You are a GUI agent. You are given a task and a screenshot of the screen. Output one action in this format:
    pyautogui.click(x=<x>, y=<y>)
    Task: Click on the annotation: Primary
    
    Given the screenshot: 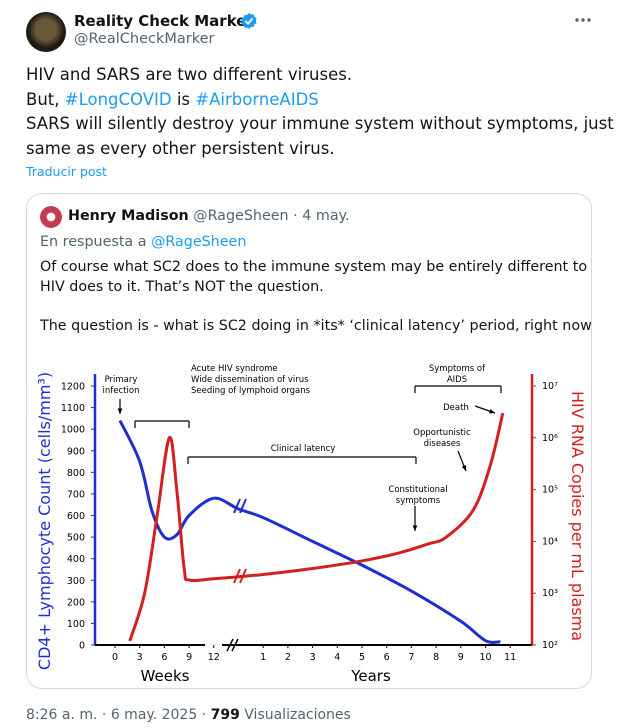 What is the action you would take?
    pyautogui.click(x=121, y=380)
    